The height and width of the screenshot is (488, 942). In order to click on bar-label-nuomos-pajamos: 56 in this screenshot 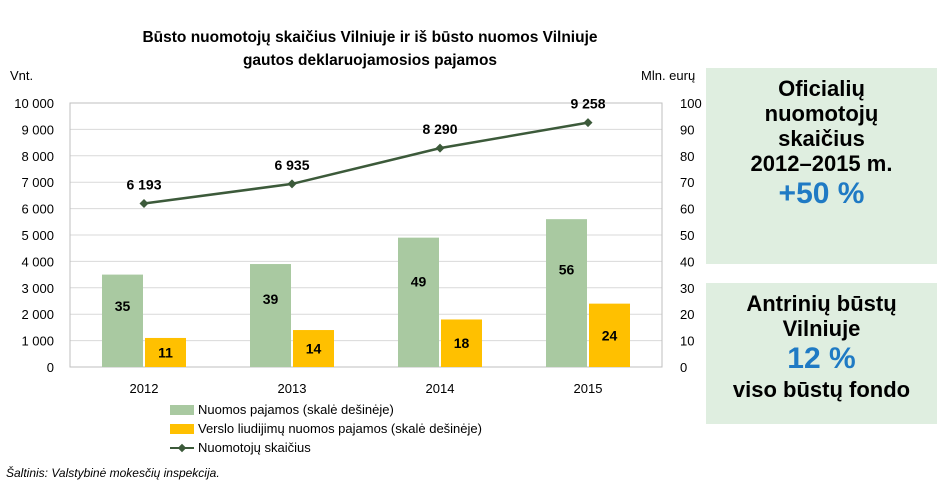, I will do `click(567, 269)`.